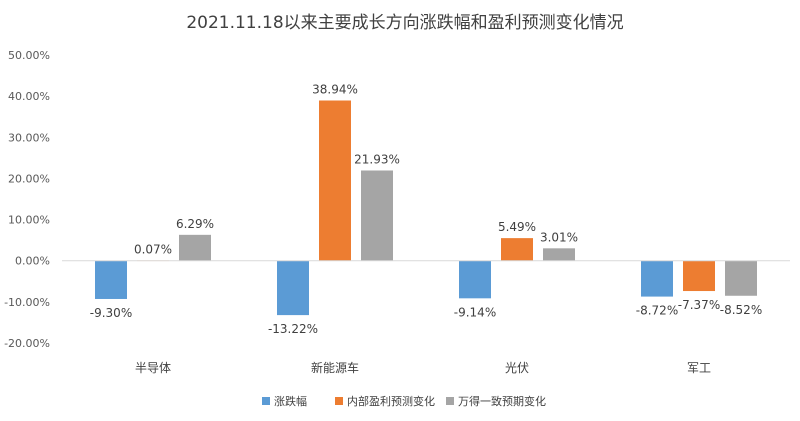 This screenshot has width=800, height=421. Describe the element at coordinates (377, 159) in the screenshot. I see `data-label: 21.93%` at that location.